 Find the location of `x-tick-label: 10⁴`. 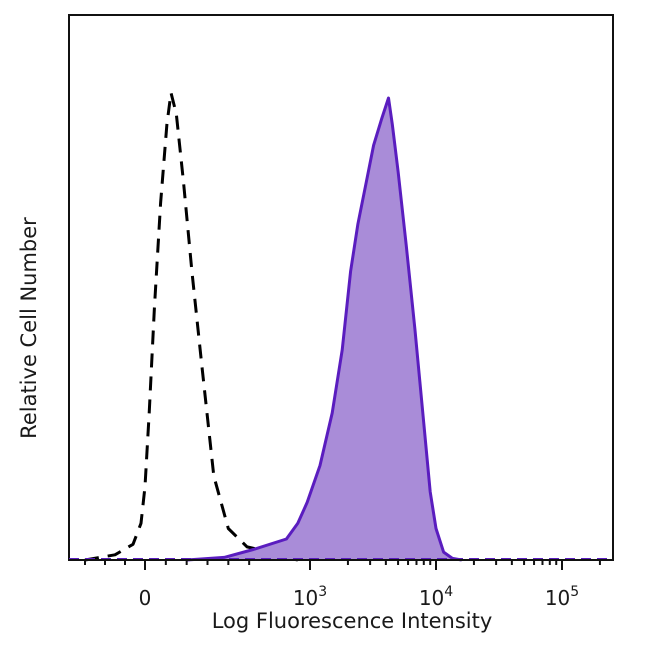

x-tick-label: 10⁴ is located at coordinates (436, 597).